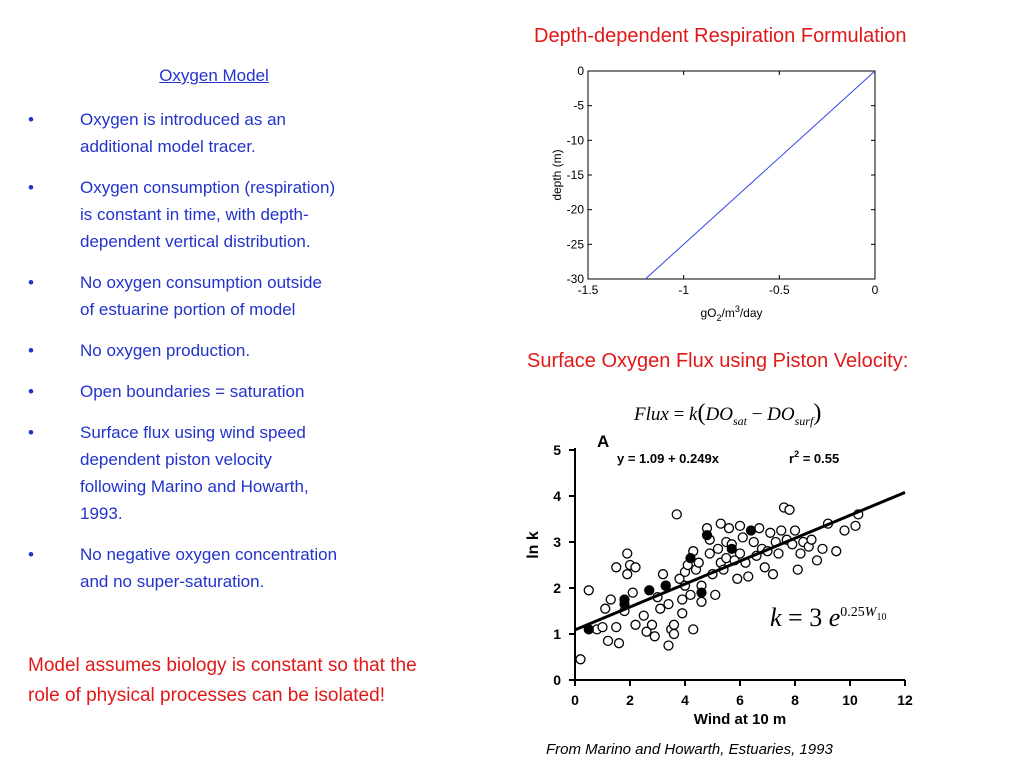 The height and width of the screenshot is (768, 1024). I want to click on r-squared-label: r2 = 0.55, so click(814, 457).